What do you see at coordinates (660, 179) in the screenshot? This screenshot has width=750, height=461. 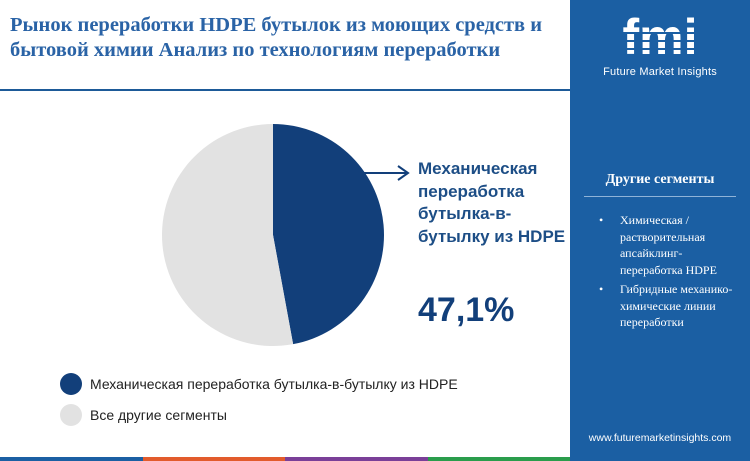 I see `other-segments-heading: Другие сегменты` at bounding box center [660, 179].